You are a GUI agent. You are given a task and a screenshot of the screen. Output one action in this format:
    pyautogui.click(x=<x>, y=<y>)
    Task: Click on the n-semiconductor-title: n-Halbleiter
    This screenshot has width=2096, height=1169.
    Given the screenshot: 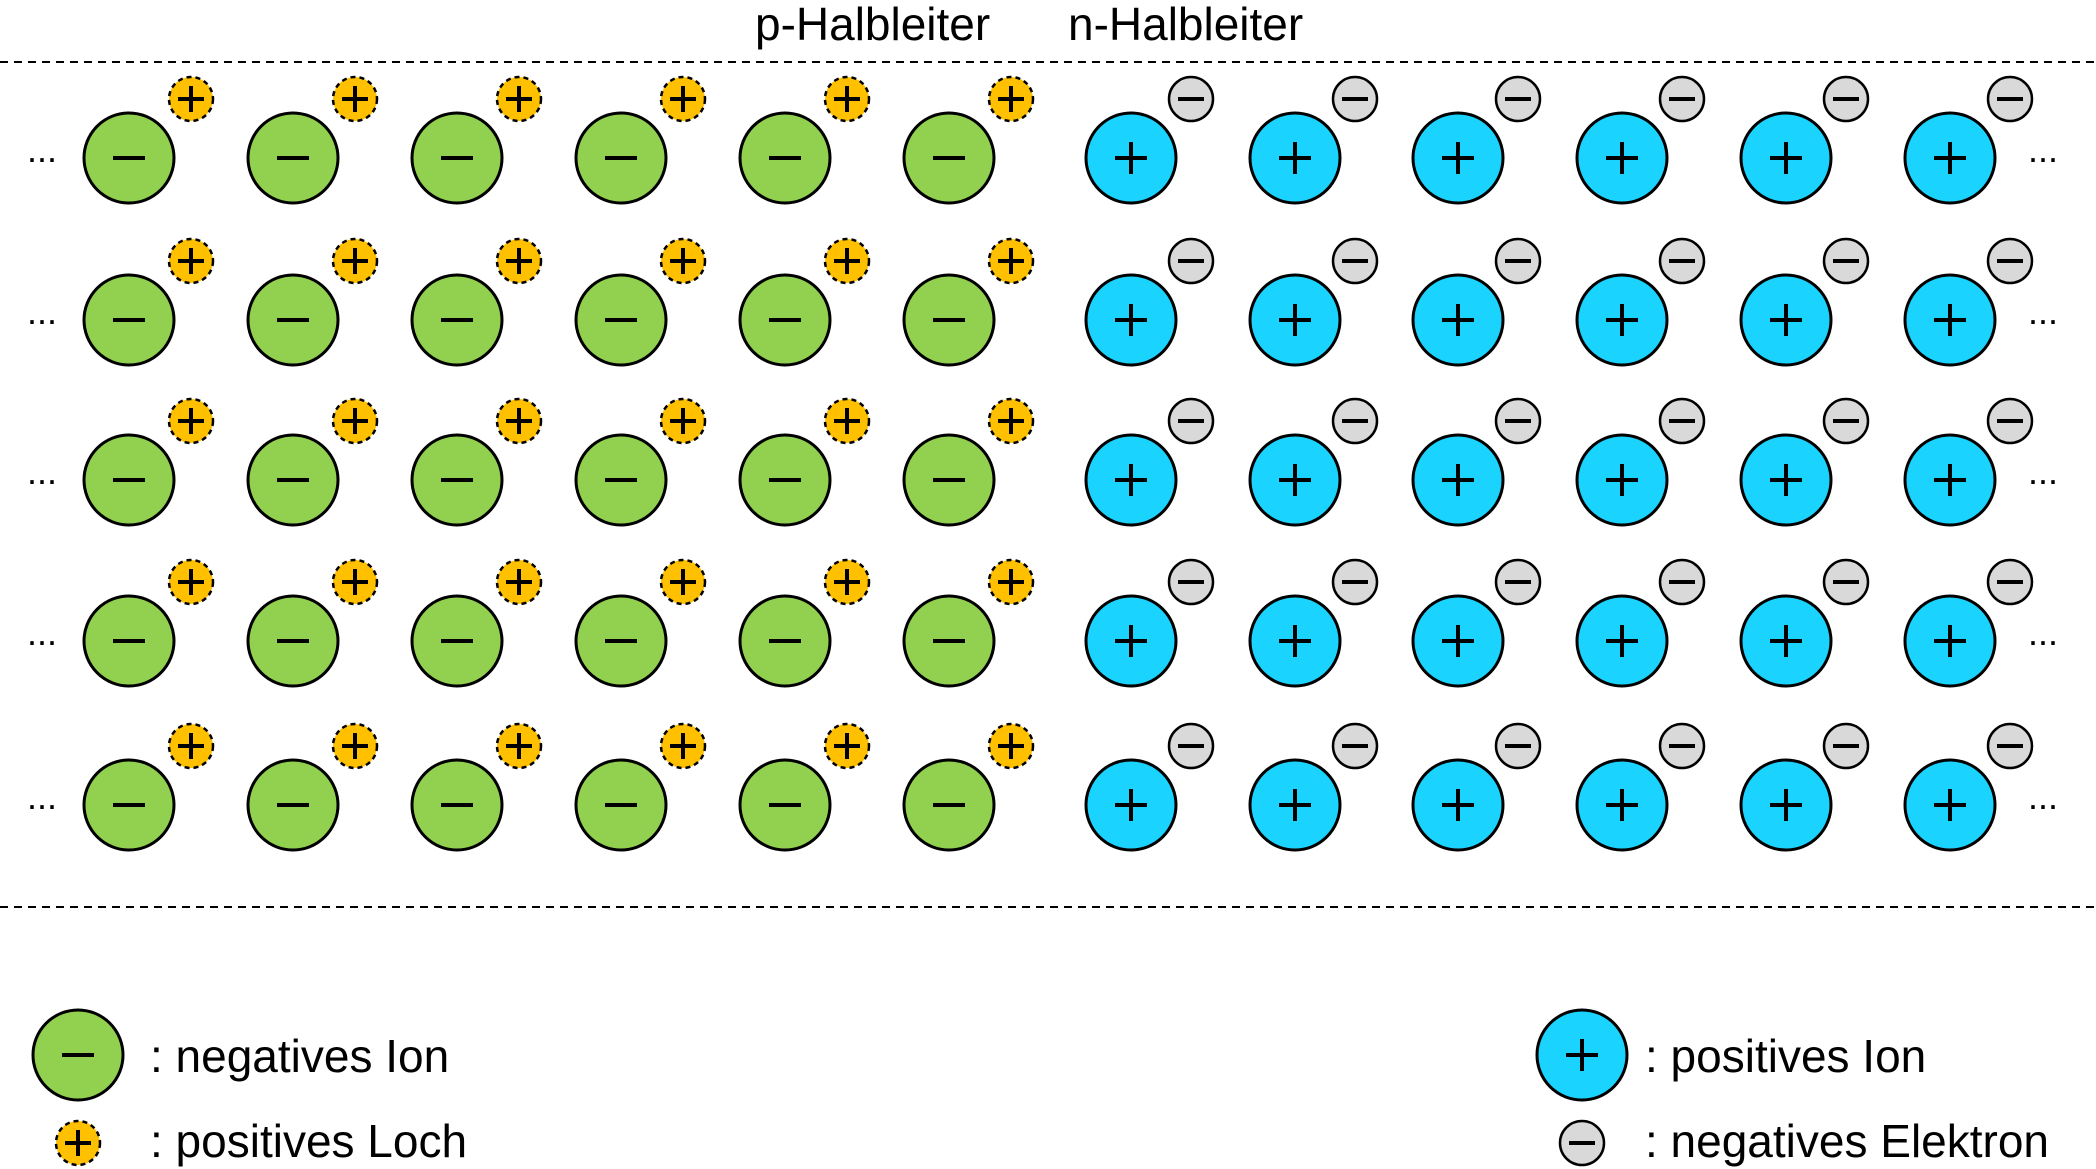 What is the action you would take?
    pyautogui.click(x=1186, y=25)
    